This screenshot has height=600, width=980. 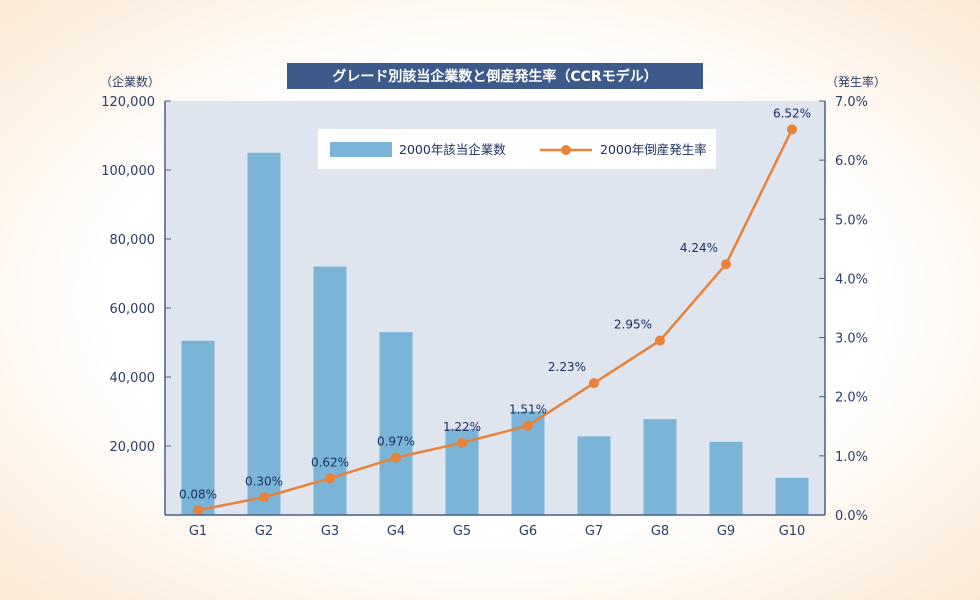 I want to click on chart-title-box: グレード別該当企業数と倒産発生率（CCRモデル）, so click(x=495, y=76).